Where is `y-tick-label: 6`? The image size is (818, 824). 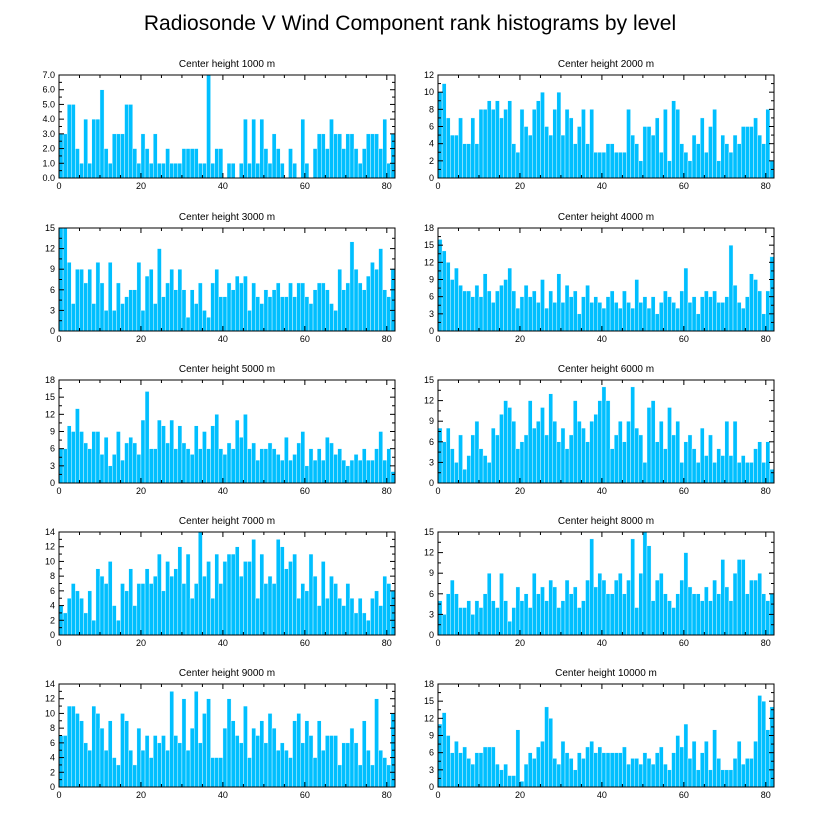
y-tick-label: 6 is located at coordinates (52, 449).